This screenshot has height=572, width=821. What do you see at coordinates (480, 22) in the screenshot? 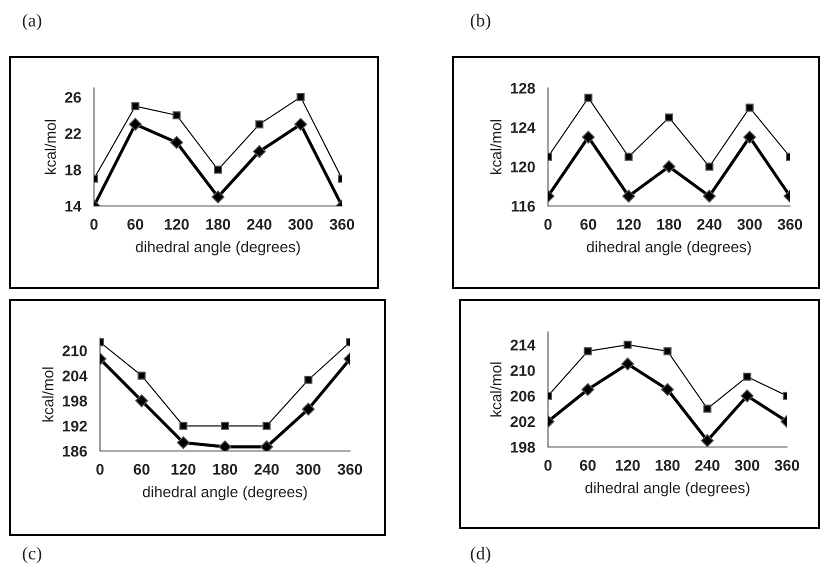
I see `text: (b)` at bounding box center [480, 22].